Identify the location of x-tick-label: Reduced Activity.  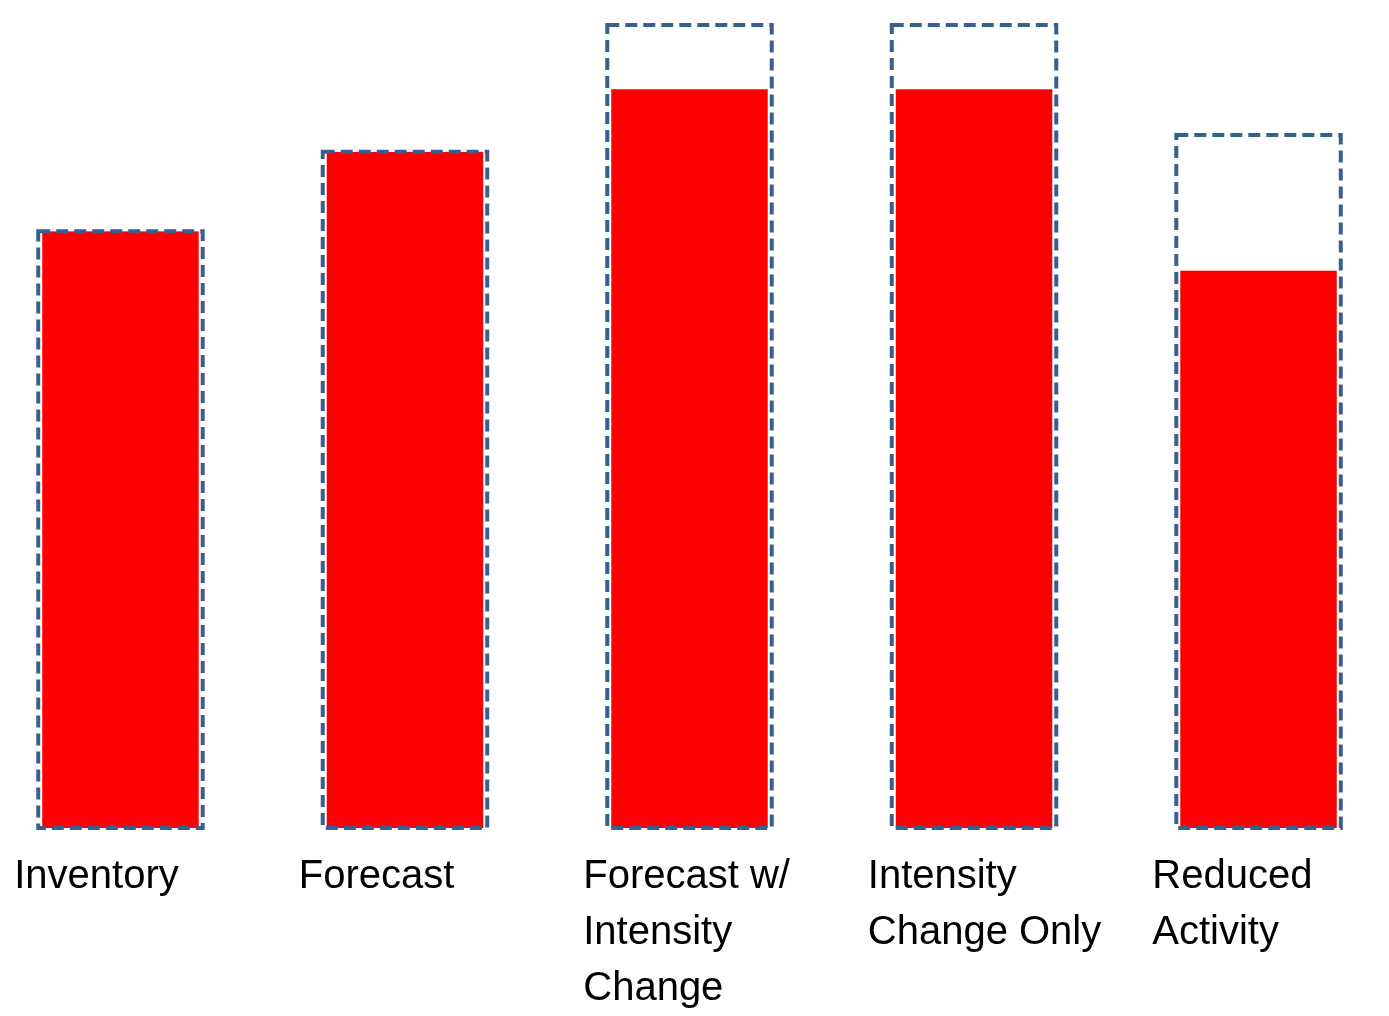
(1232, 902).